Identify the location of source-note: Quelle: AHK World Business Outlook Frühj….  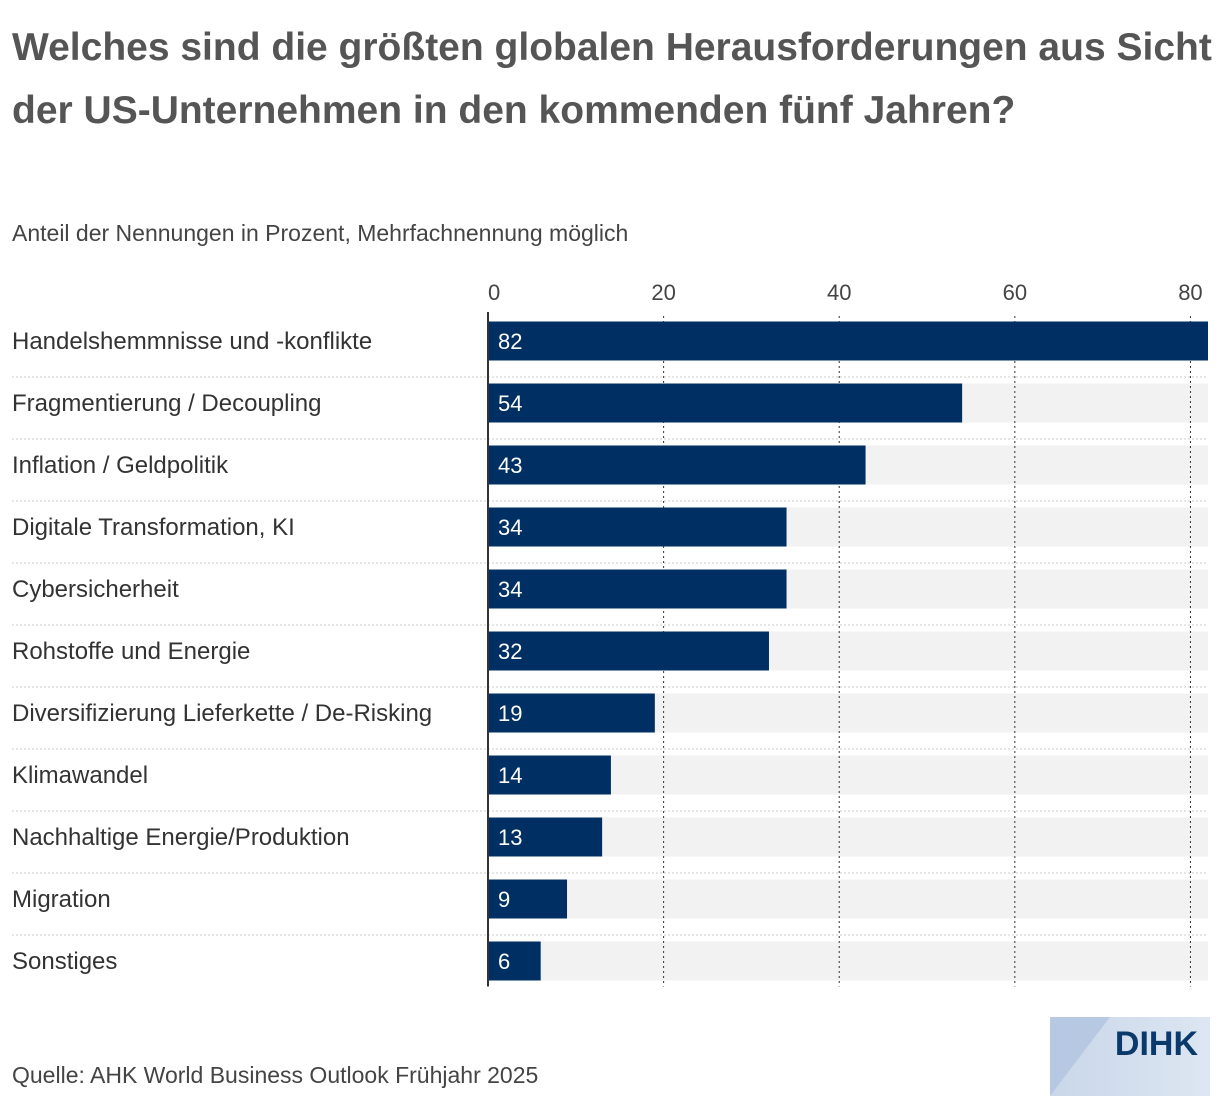
(275, 1075).